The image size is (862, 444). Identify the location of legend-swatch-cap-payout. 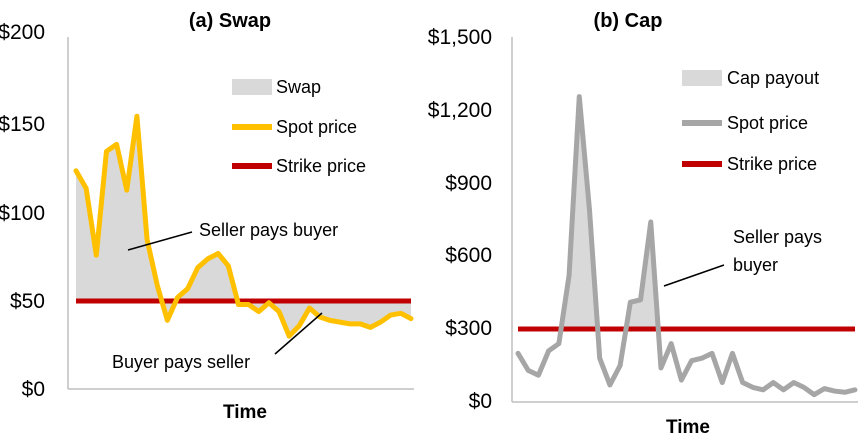
(702, 78).